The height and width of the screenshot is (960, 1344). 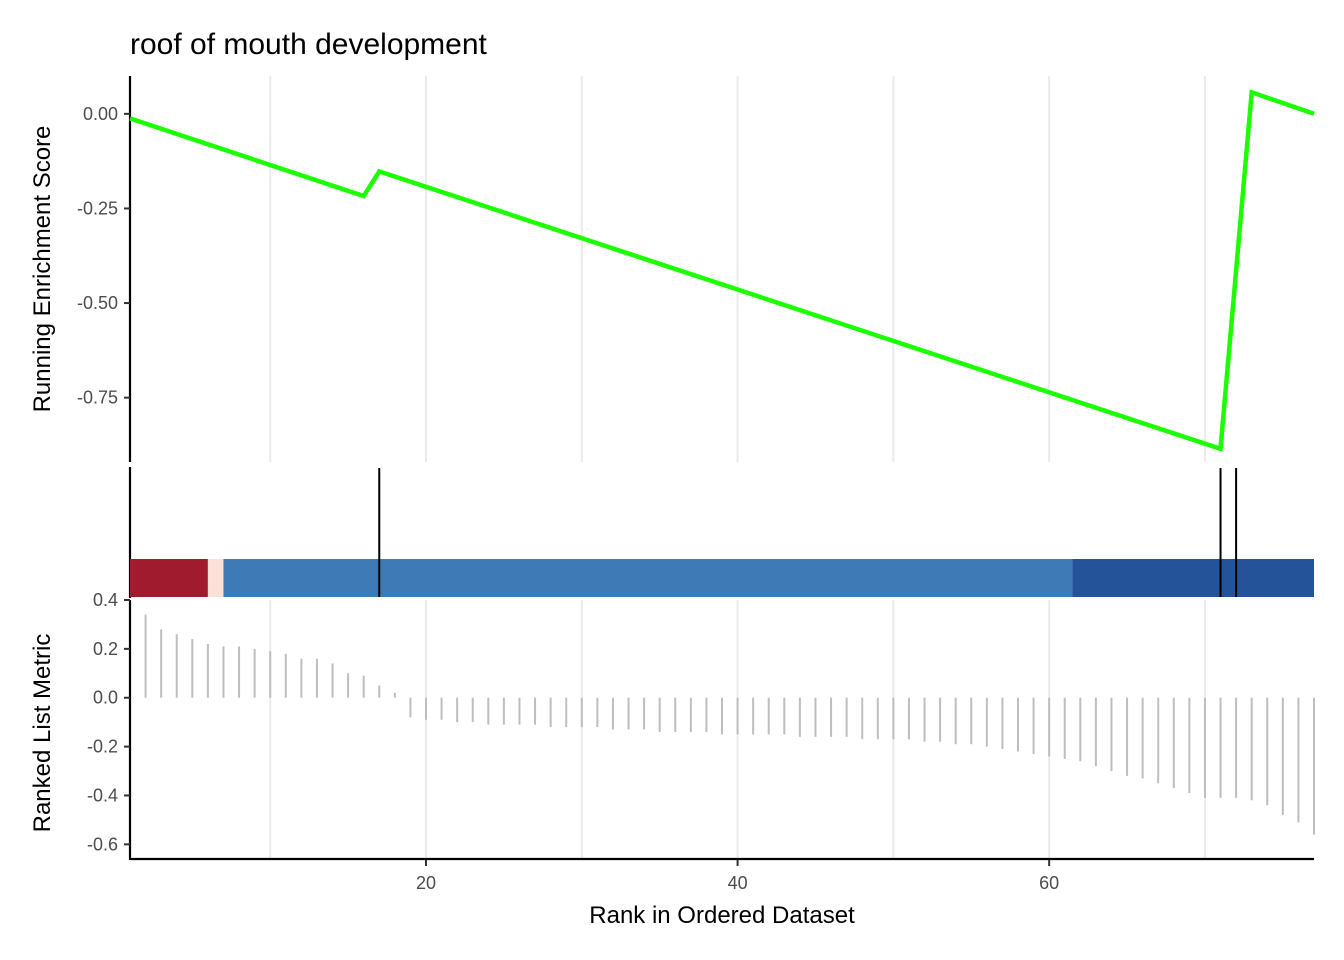 What do you see at coordinates (102, 844) in the screenshot?
I see `metric-y-tick-label: -0.6` at bounding box center [102, 844].